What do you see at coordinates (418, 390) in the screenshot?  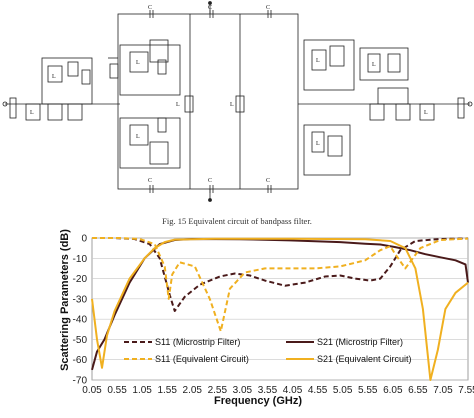 I see `x-tick-label: 6.55` at bounding box center [418, 390].